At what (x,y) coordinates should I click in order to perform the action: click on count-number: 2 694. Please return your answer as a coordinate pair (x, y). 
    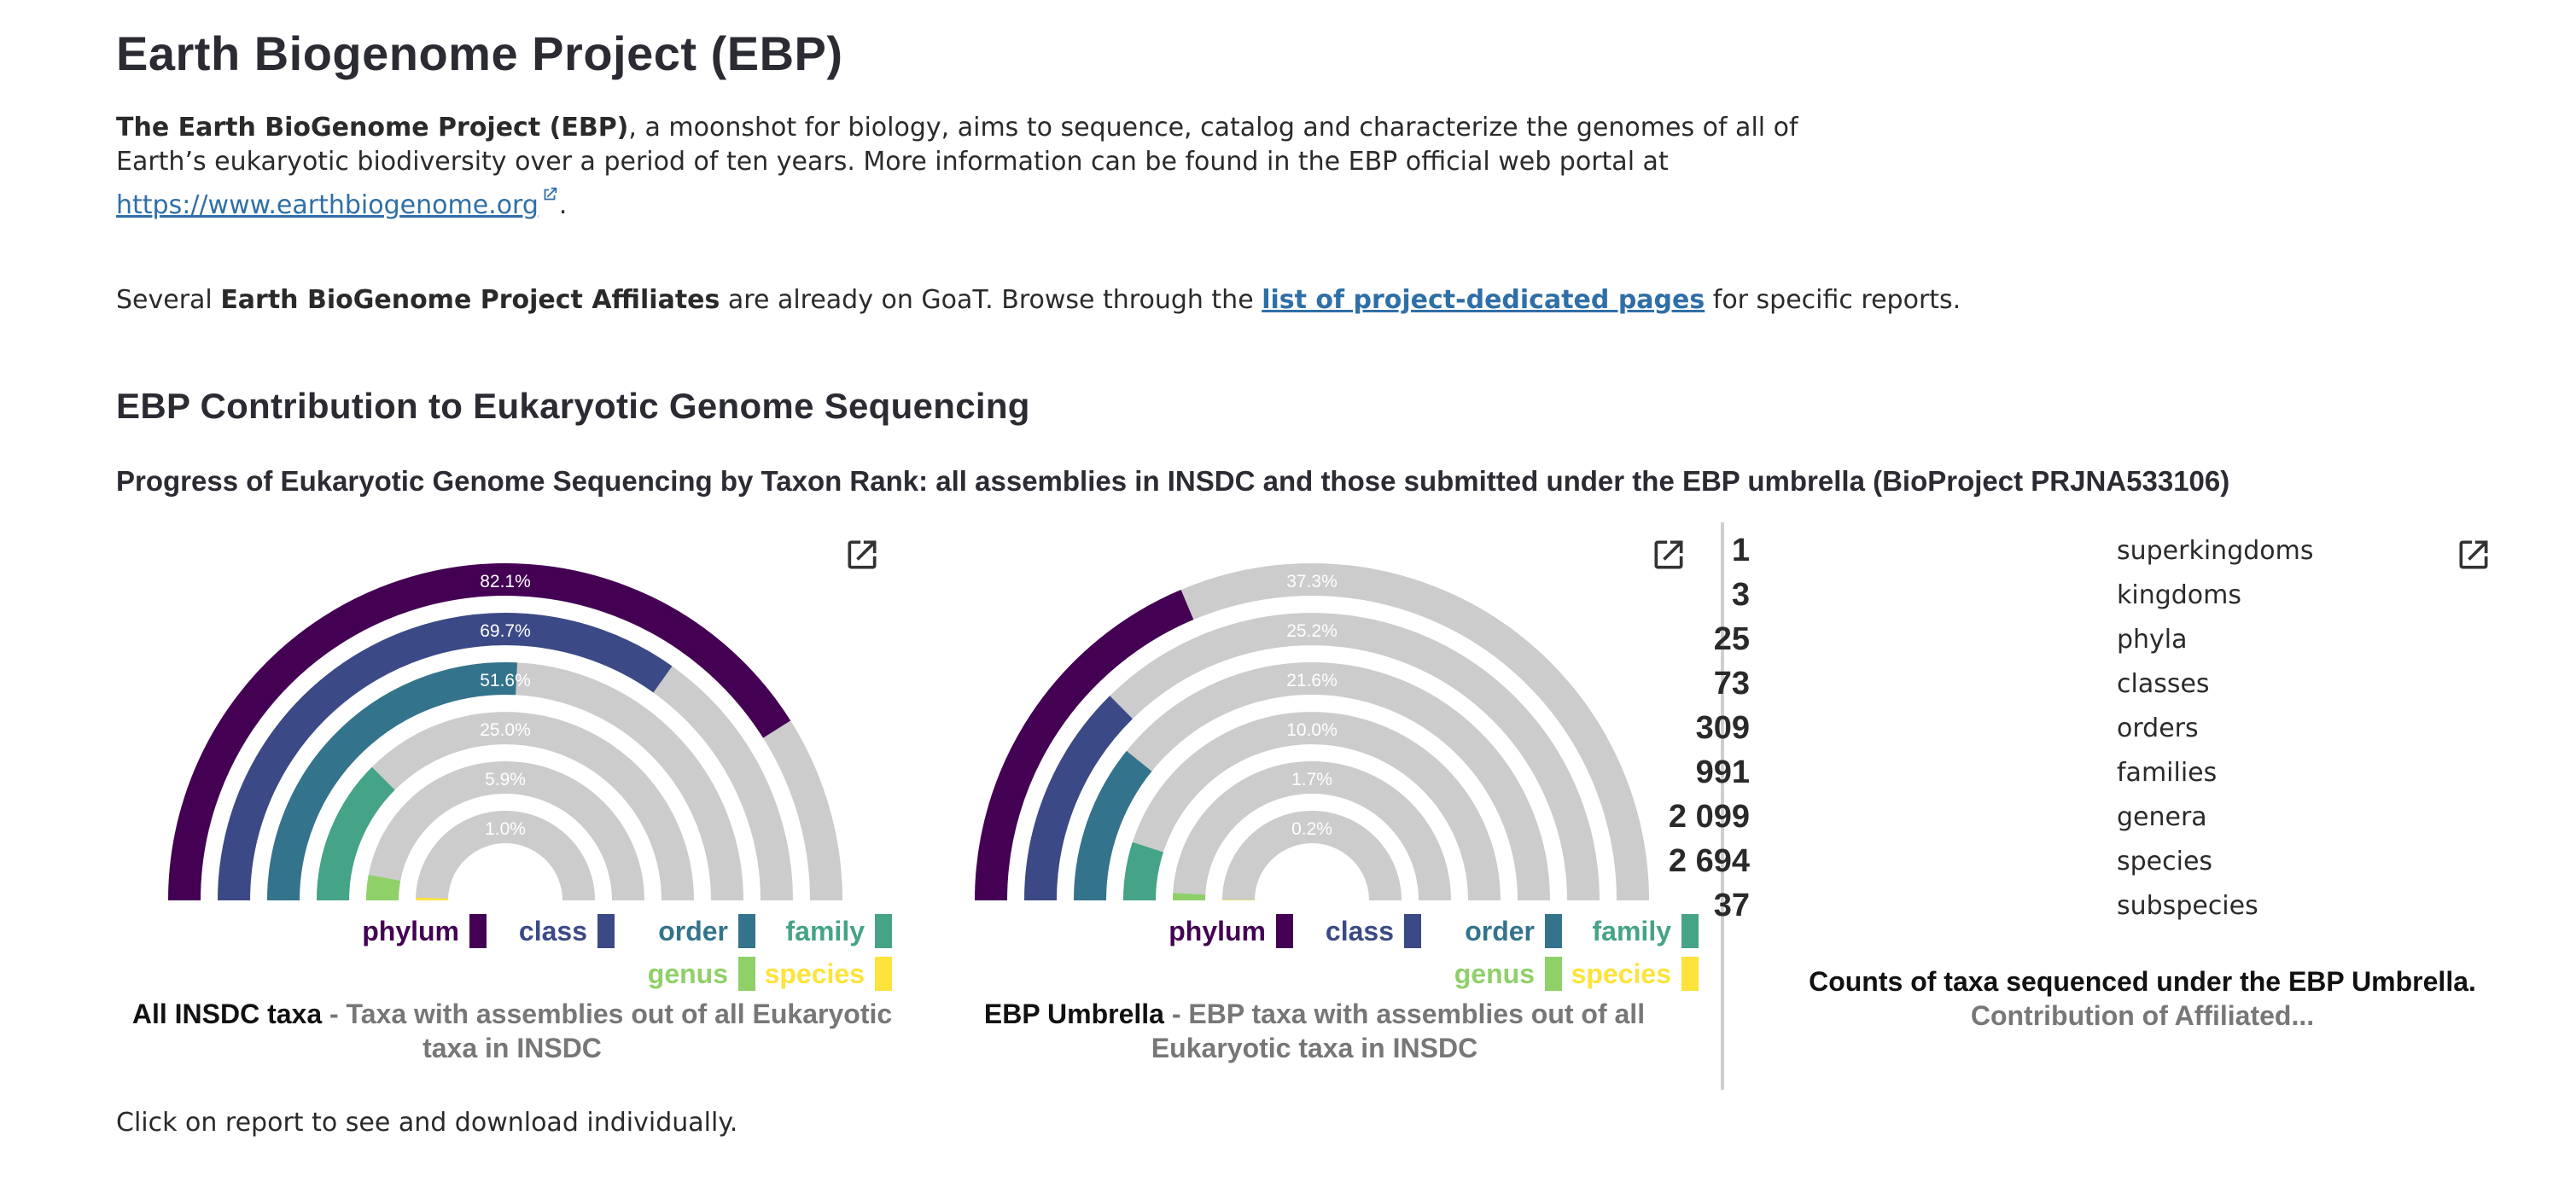
    Looking at the image, I should click on (1709, 861).